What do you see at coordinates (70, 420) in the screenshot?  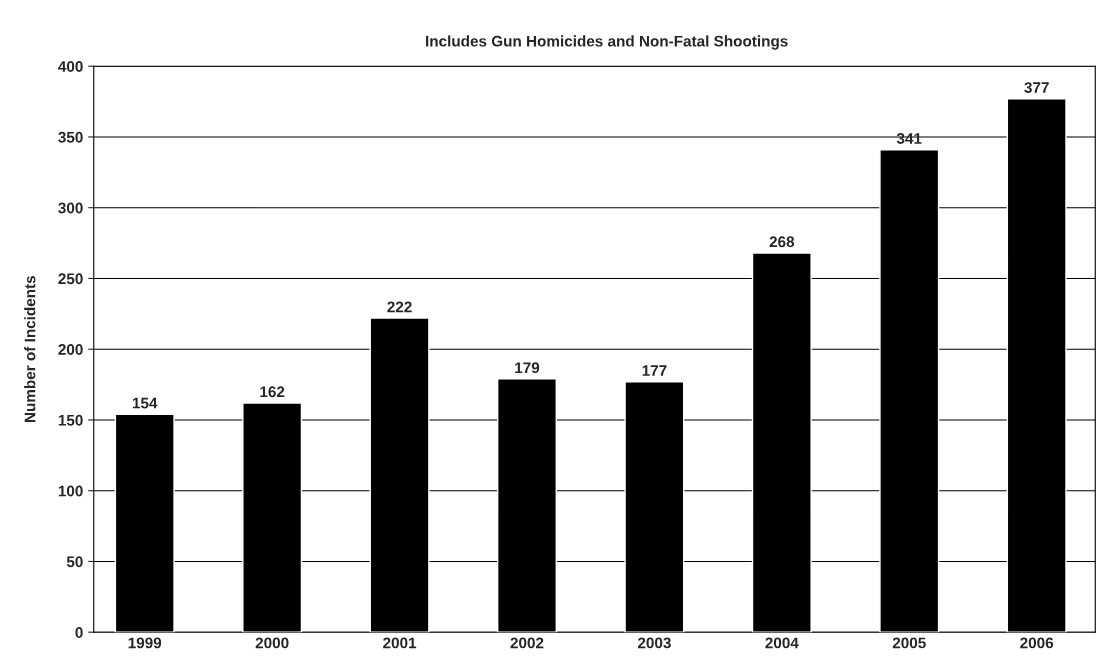 I see `y-tick-label: 150` at bounding box center [70, 420].